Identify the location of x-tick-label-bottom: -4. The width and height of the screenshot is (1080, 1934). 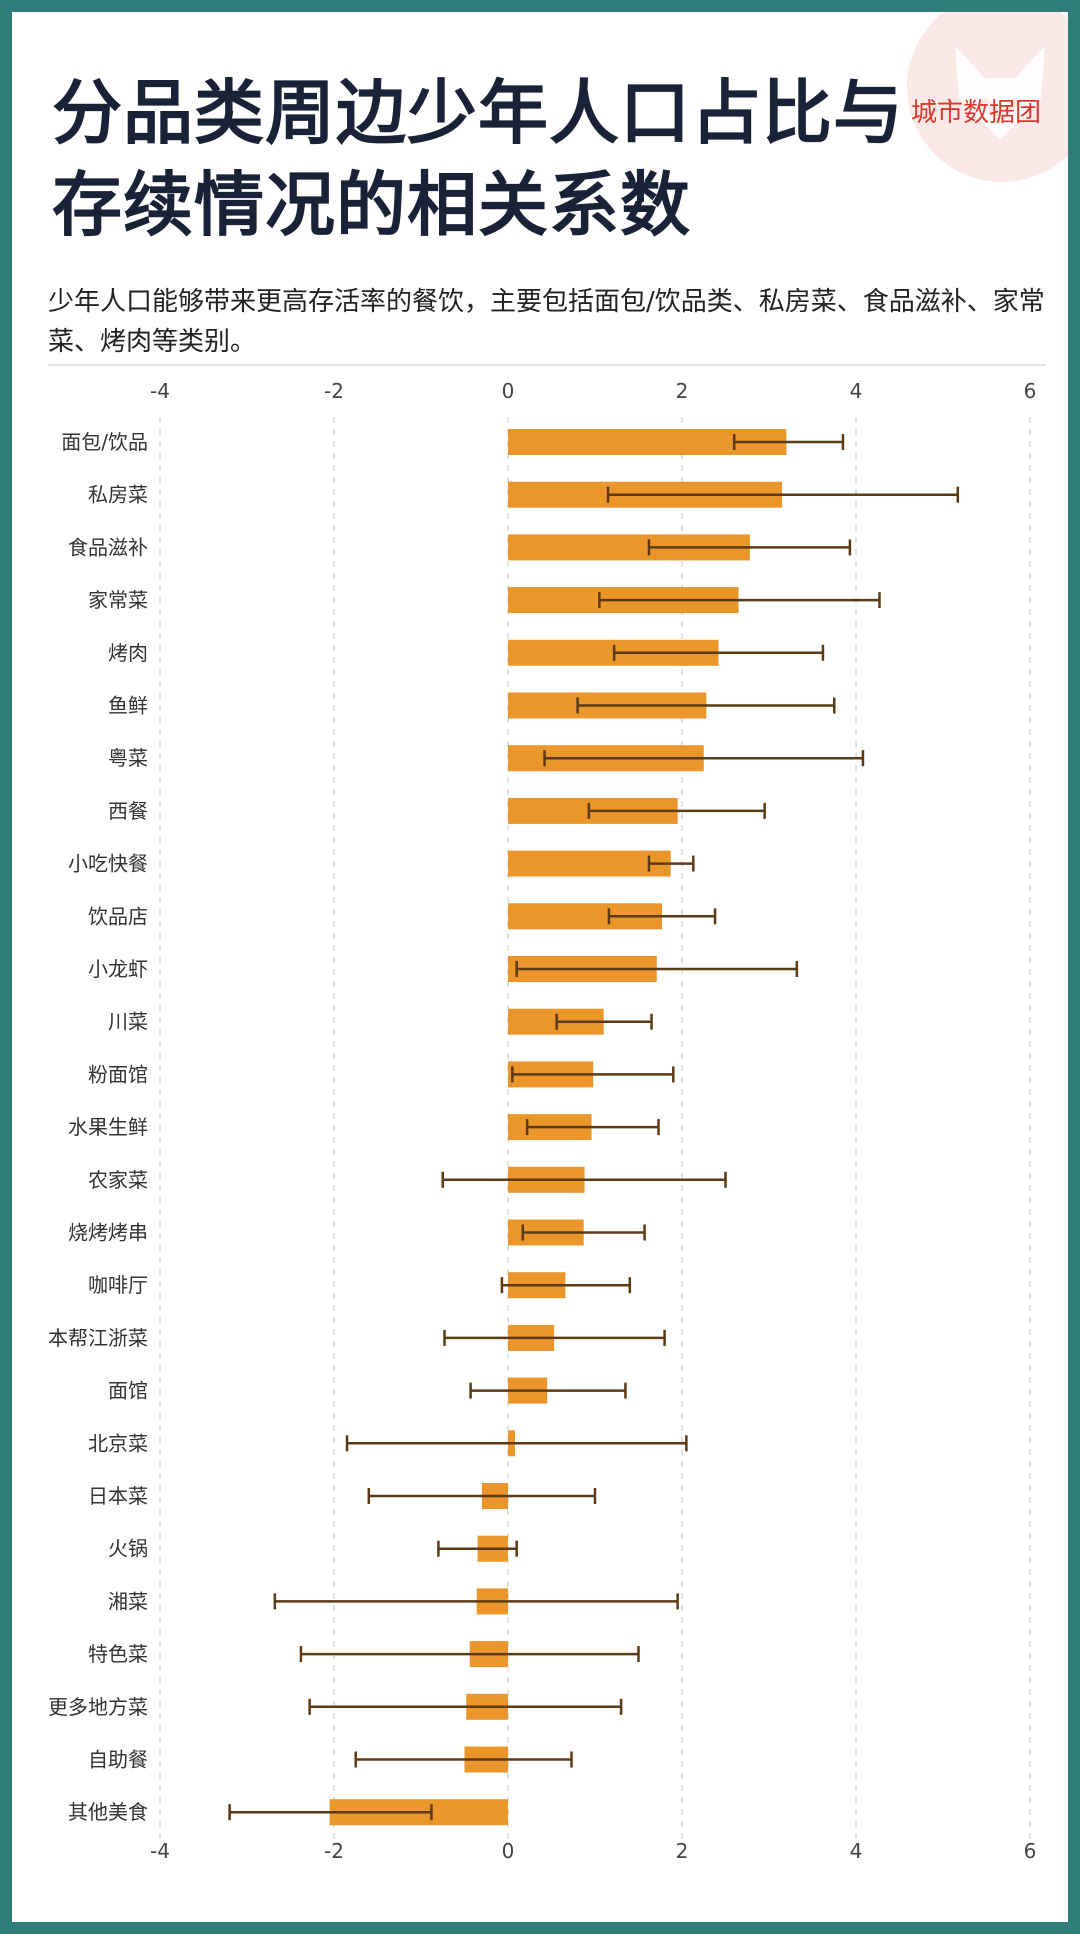
(160, 1851).